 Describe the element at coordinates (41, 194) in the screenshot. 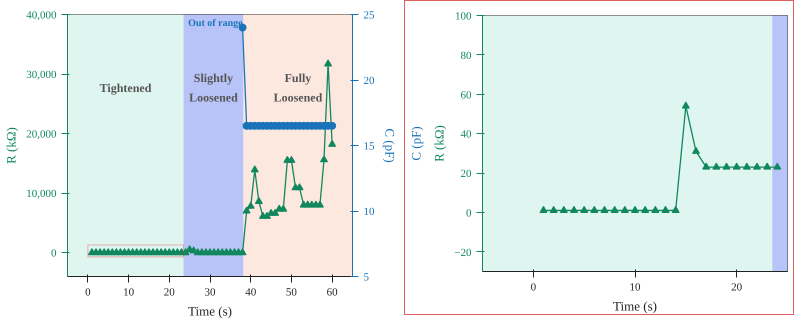

I see `y-tick-label: 10,000` at that location.